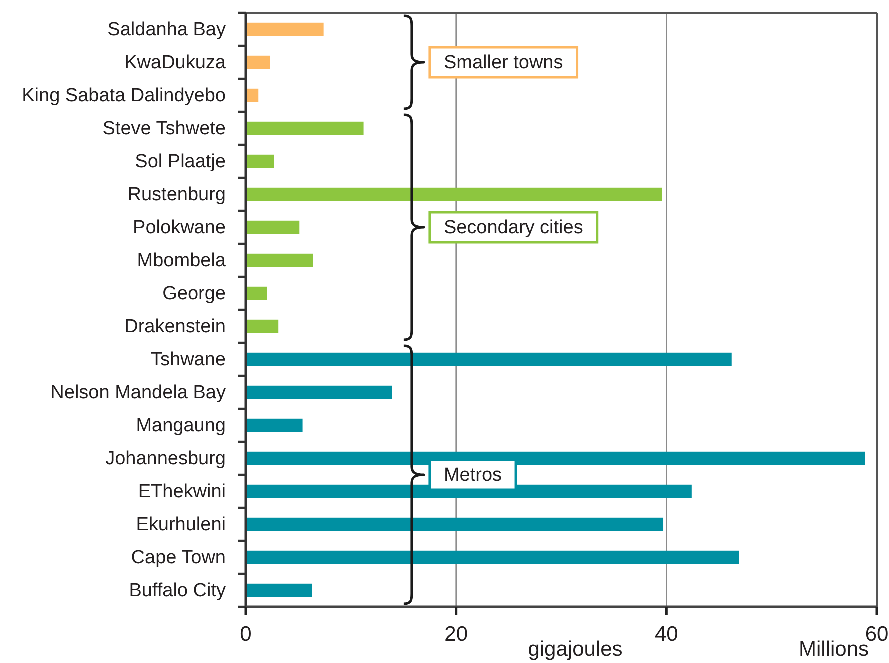  Describe the element at coordinates (179, 227) in the screenshot. I see `y-tick-label: Polokwane` at that location.